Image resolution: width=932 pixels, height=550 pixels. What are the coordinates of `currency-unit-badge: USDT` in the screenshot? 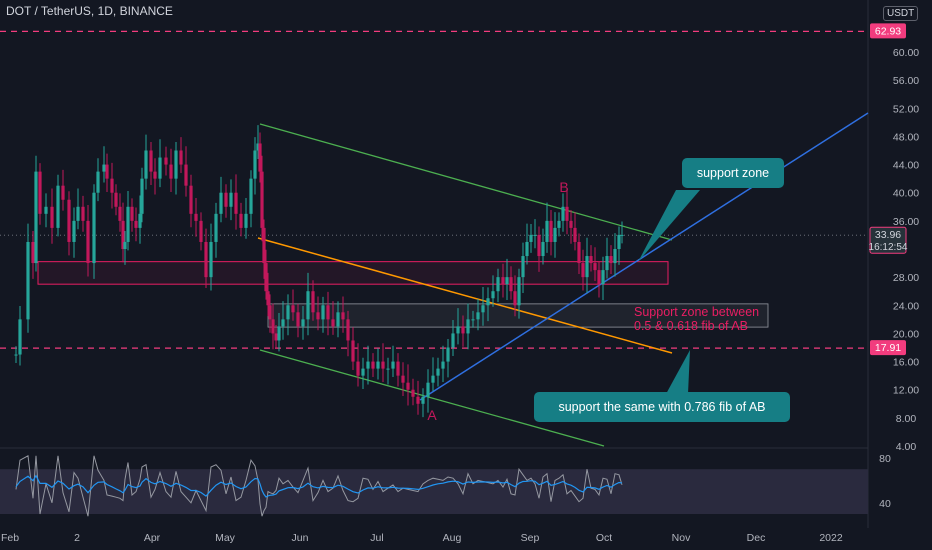 It's located at (901, 13).